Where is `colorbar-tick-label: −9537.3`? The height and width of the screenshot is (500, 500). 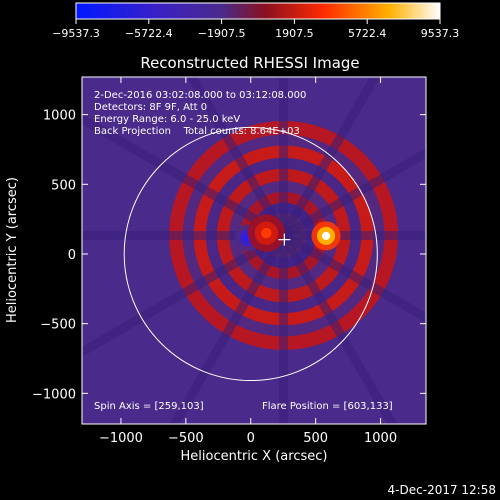
colorbar-tick-label: −9537.3 is located at coordinates (76, 33).